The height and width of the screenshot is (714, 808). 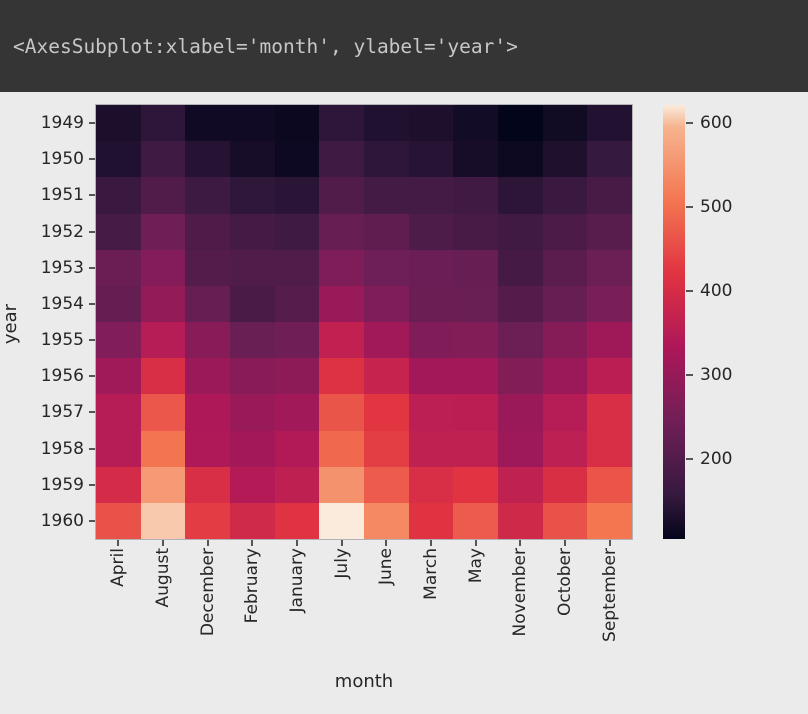 I want to click on colorbar-tick-label: 600, so click(x=716, y=123).